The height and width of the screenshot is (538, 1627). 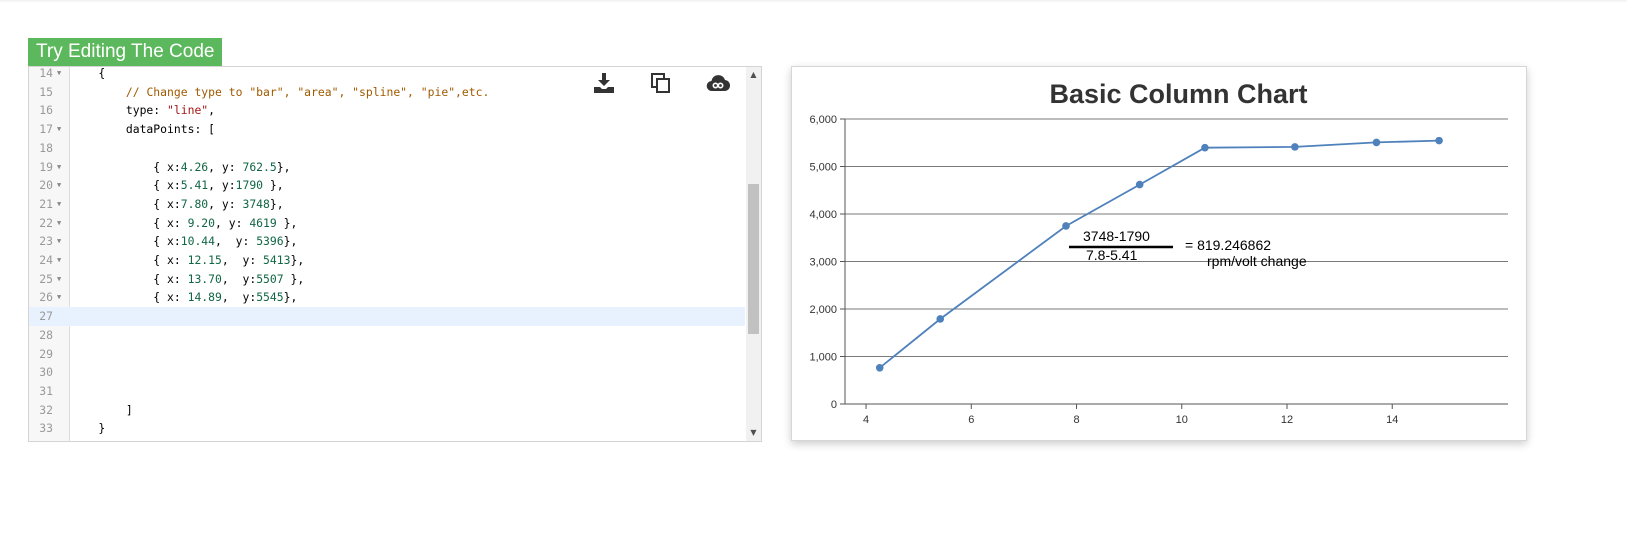 I want to click on code-text: { x:4.26, y: 762.5},, so click(x=180, y=167).